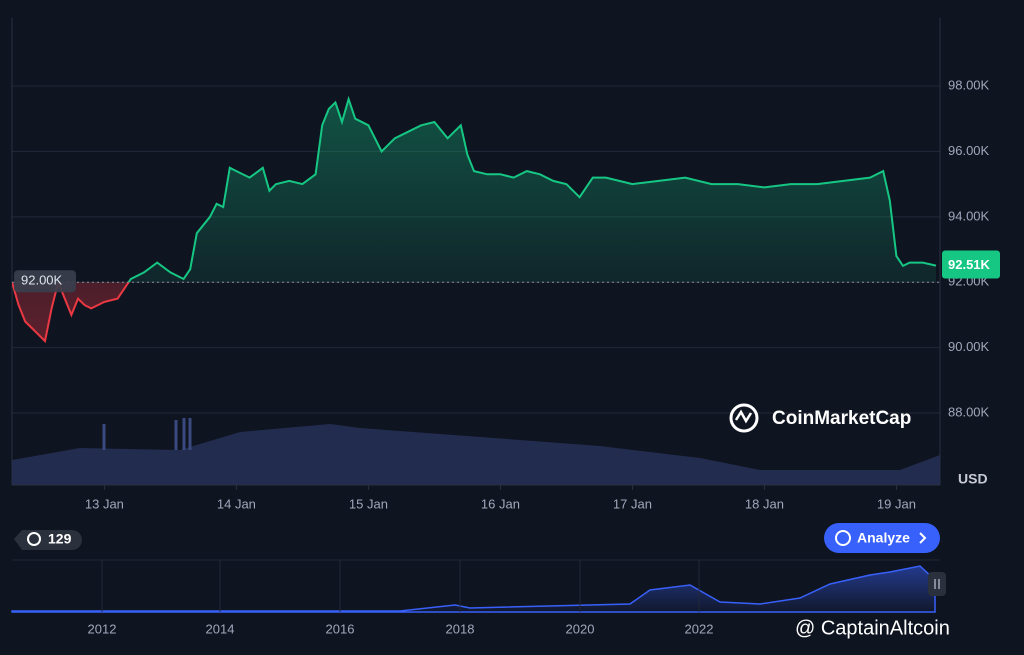  What do you see at coordinates (744, 418) in the screenshot?
I see `brand-logo` at bounding box center [744, 418].